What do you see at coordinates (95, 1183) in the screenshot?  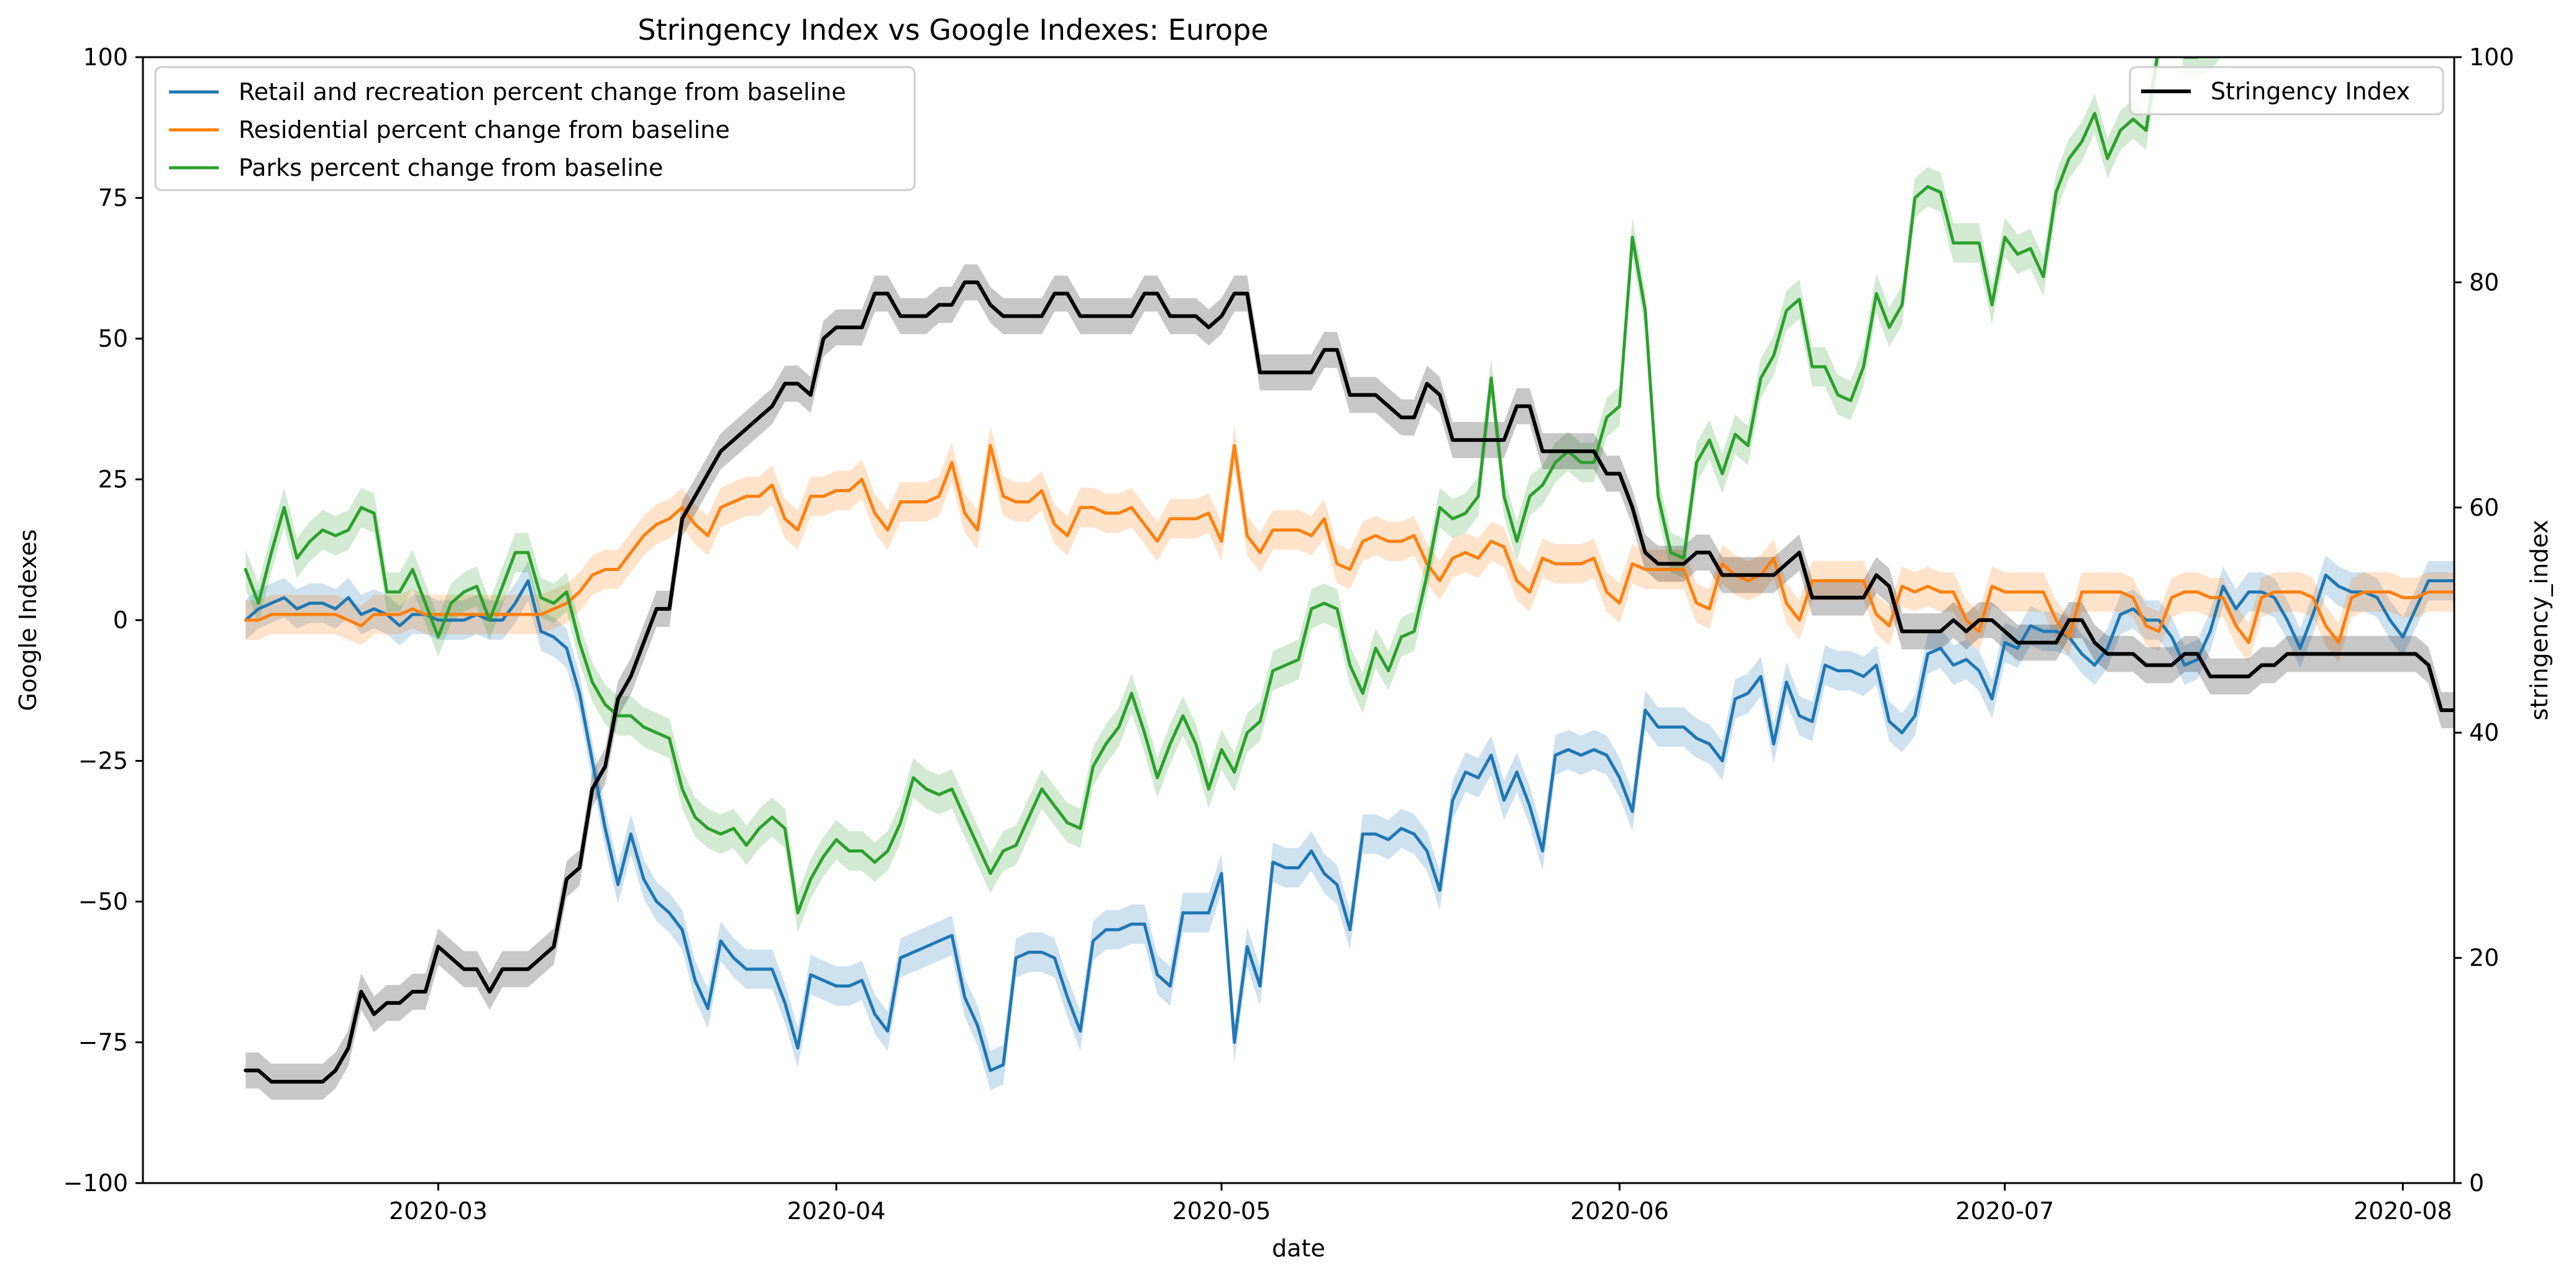 I see `left-y-tick-label: −100` at bounding box center [95, 1183].